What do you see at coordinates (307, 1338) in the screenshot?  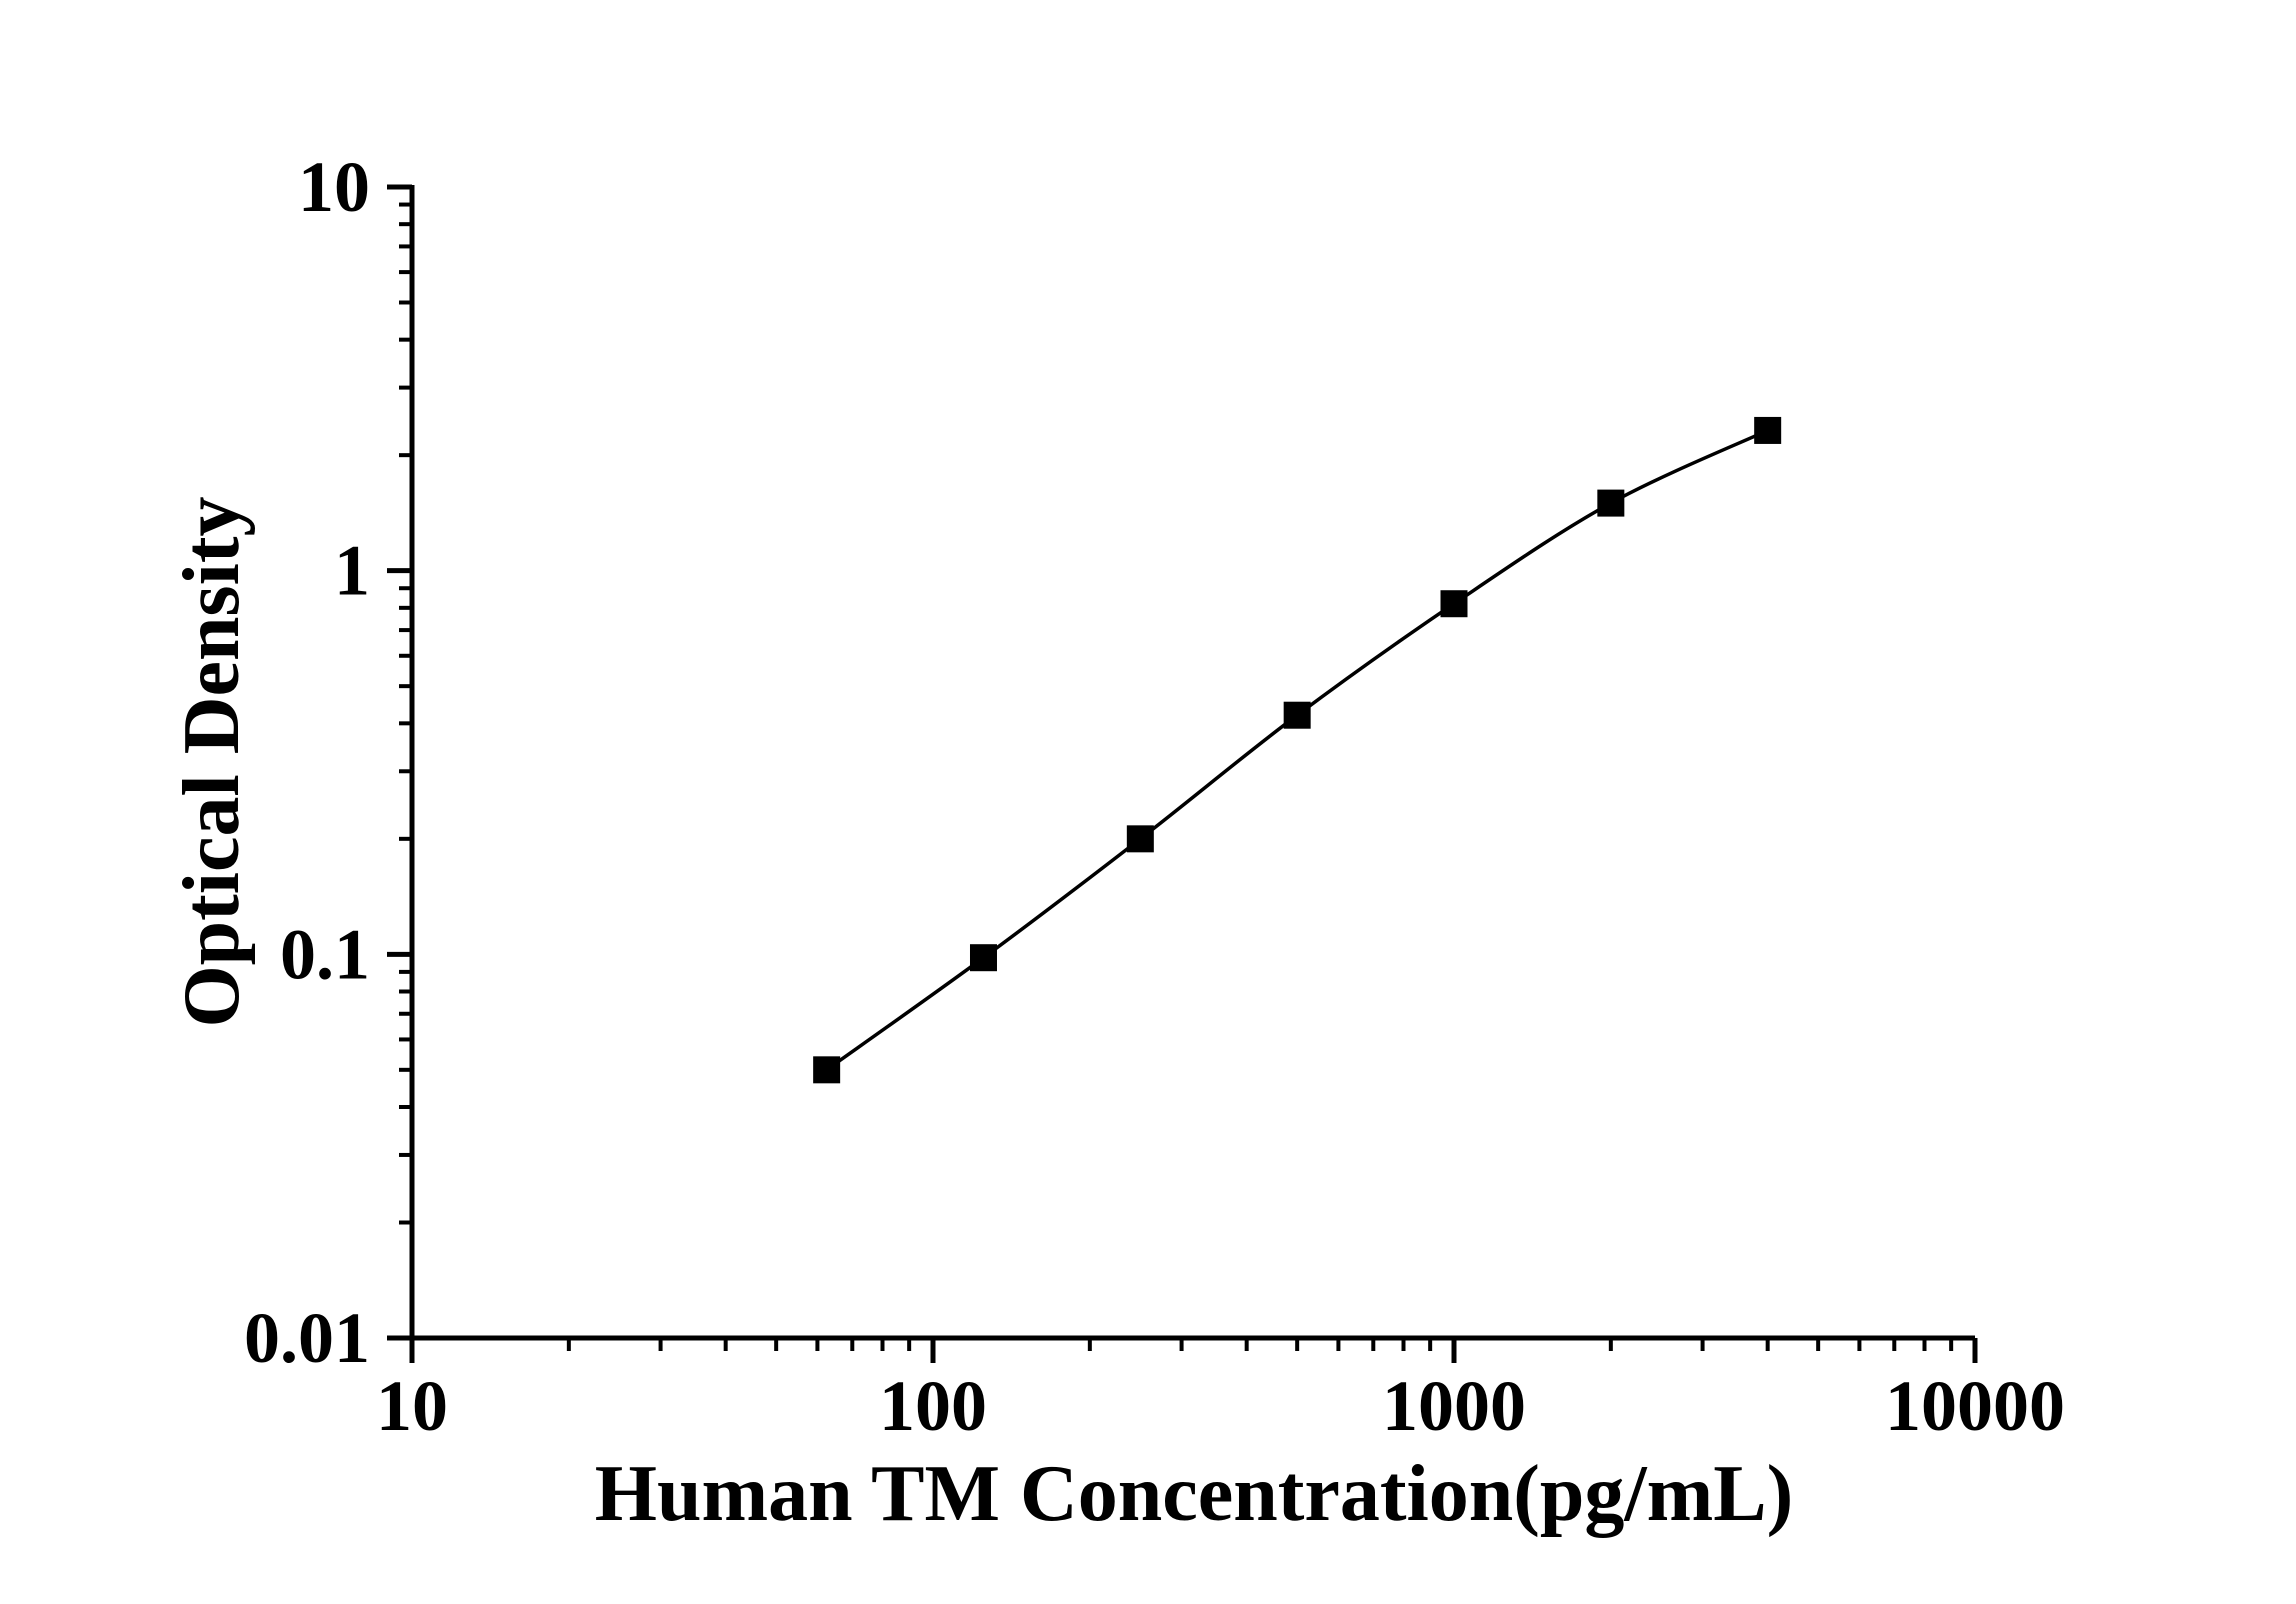 I see `y-tick-label: 0.01` at bounding box center [307, 1338].